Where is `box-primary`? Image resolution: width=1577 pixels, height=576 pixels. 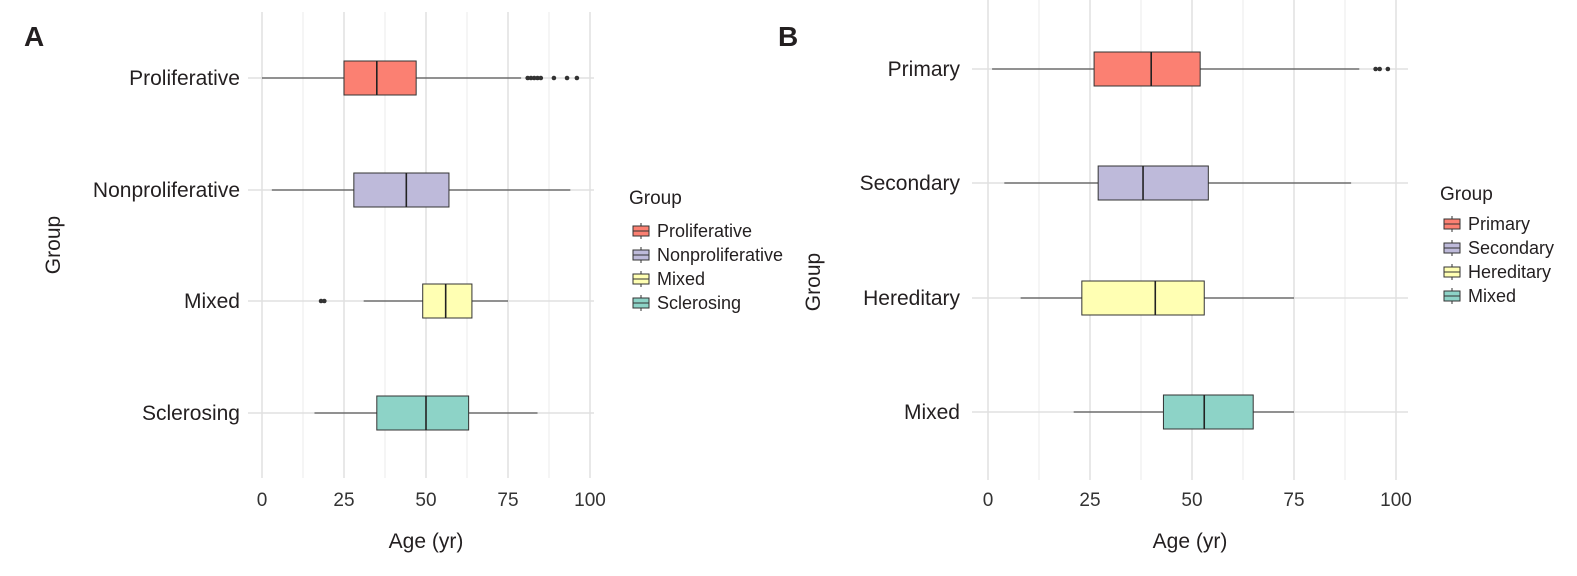
box-primary is located at coordinates (1191, 69).